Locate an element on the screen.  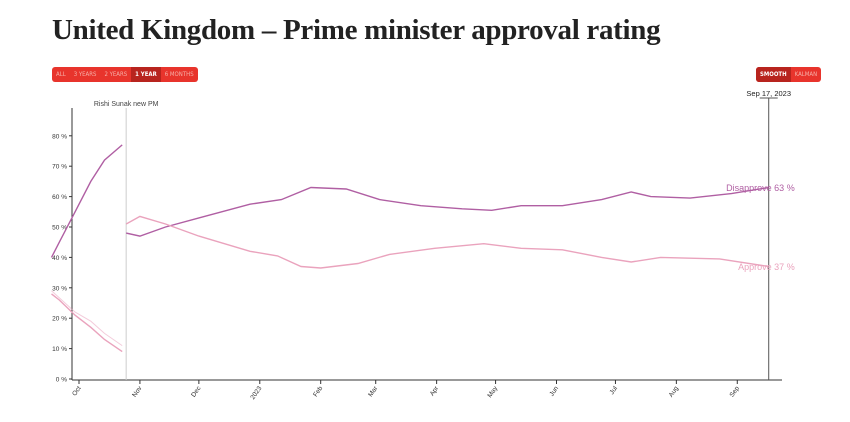
range-1-year-button: 1 year is located at coordinates (146, 74).